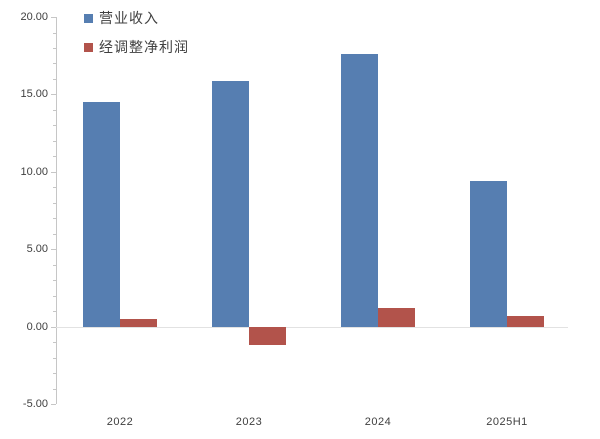 The width and height of the screenshot is (600, 439). What do you see at coordinates (138, 322) in the screenshot?
I see `bar-经调整净利润-2022` at bounding box center [138, 322].